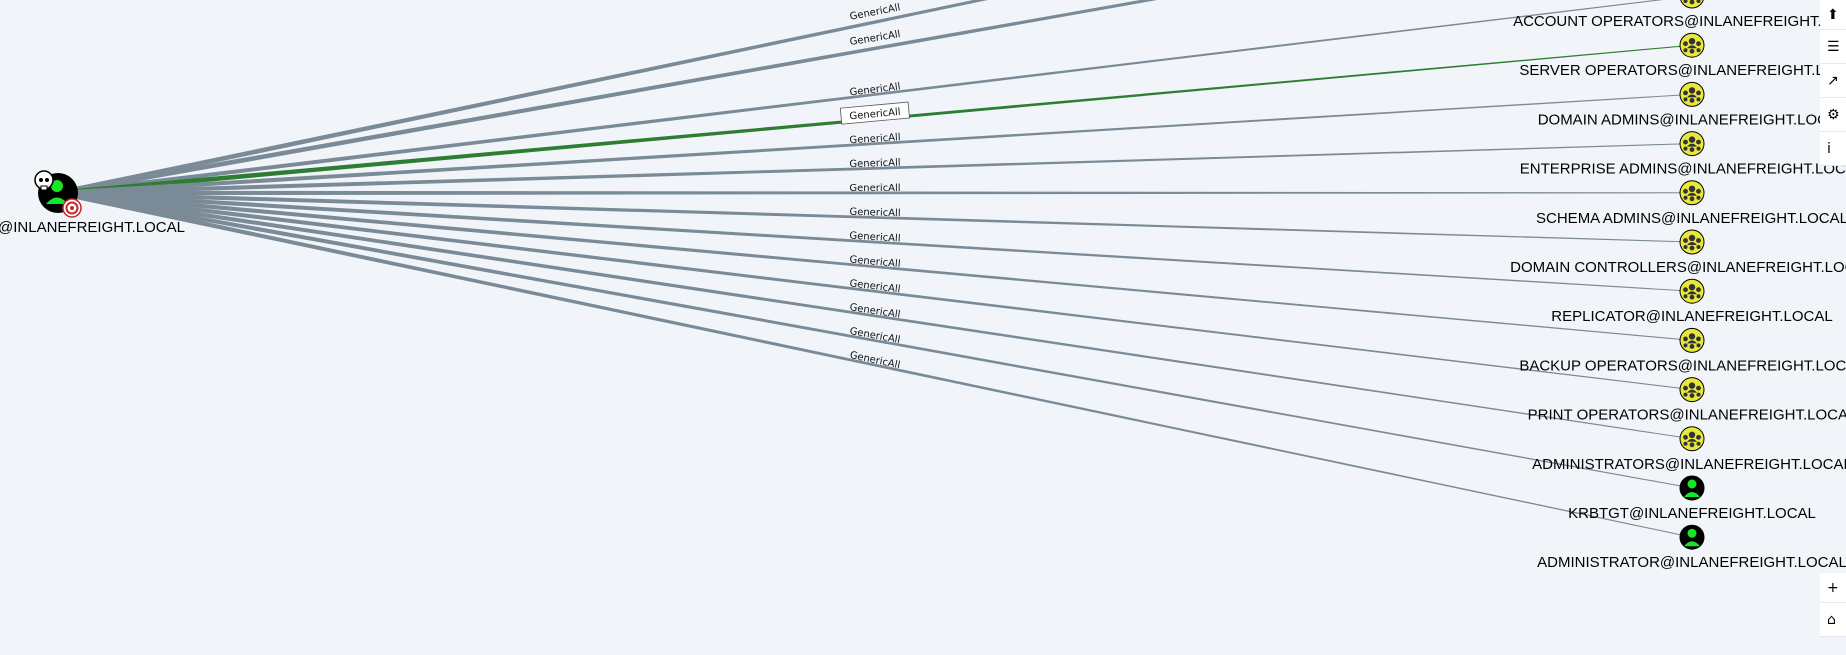  Describe the element at coordinates (1683, 154) in the screenshot. I see `group-node: ENTERPRISE ADMINS@INLANEFREIGHT.LOCAL` at that location.